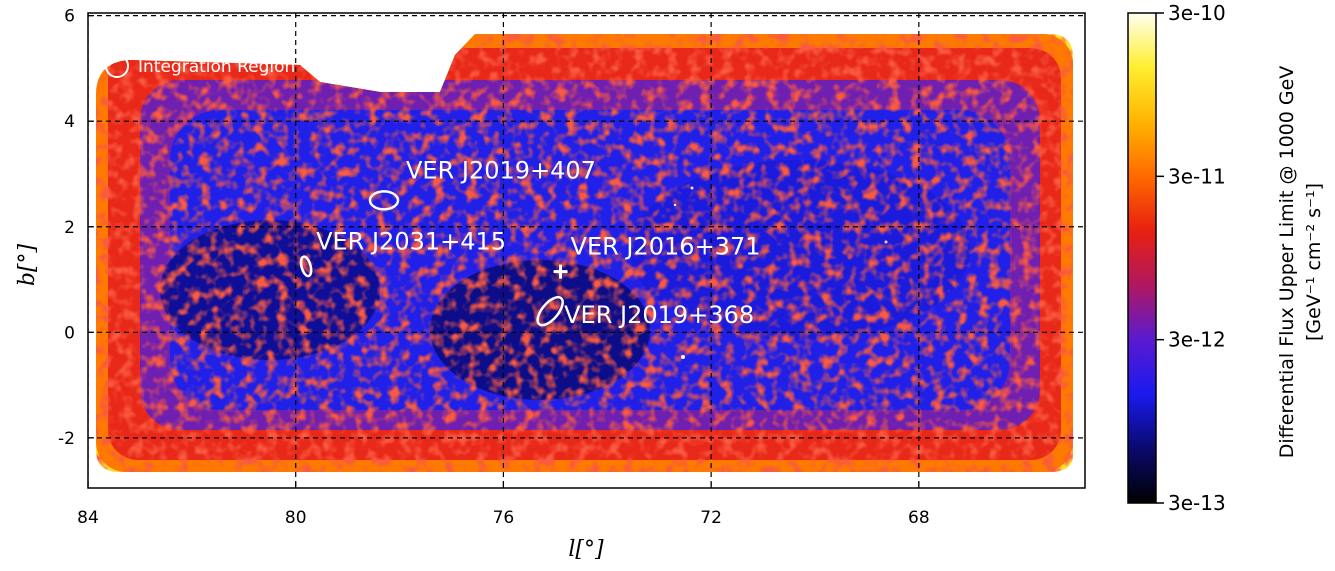 The height and width of the screenshot is (571, 1335). I want to click on colorbar-title-line2: [GeV⁻¹ cm⁻² s⁻¹], so click(1314, 262).